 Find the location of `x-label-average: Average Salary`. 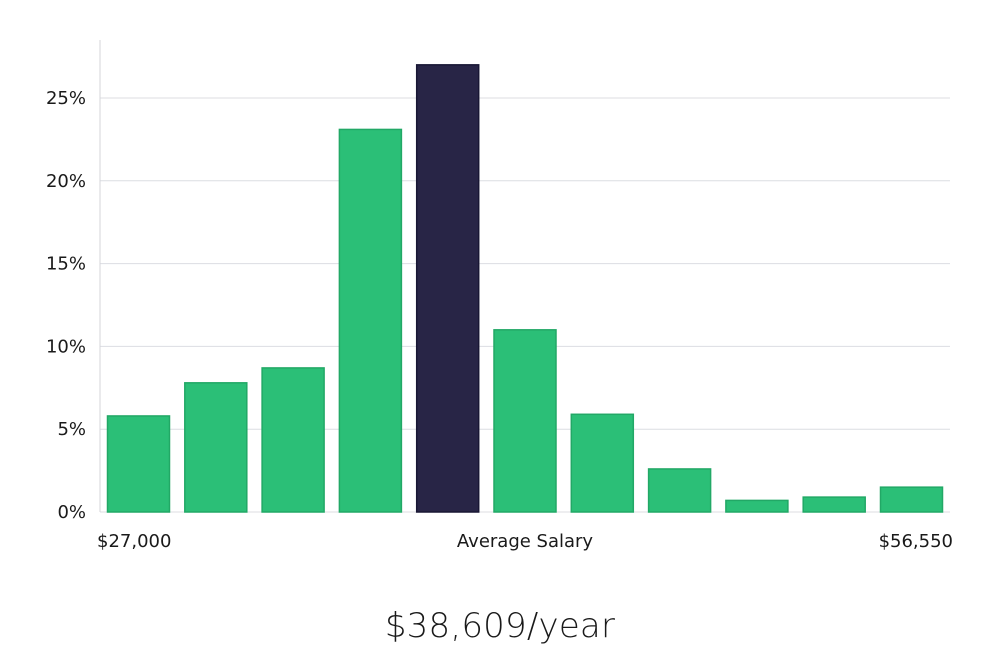

x-label-average: Average Salary is located at coordinates (525, 541).